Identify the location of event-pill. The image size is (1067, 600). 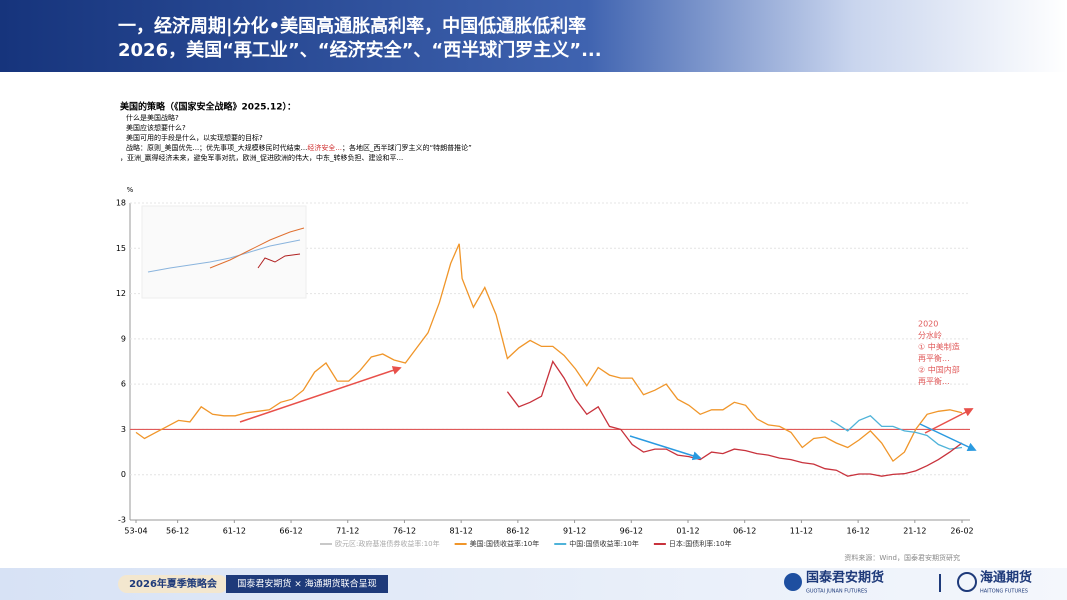
(173, 584).